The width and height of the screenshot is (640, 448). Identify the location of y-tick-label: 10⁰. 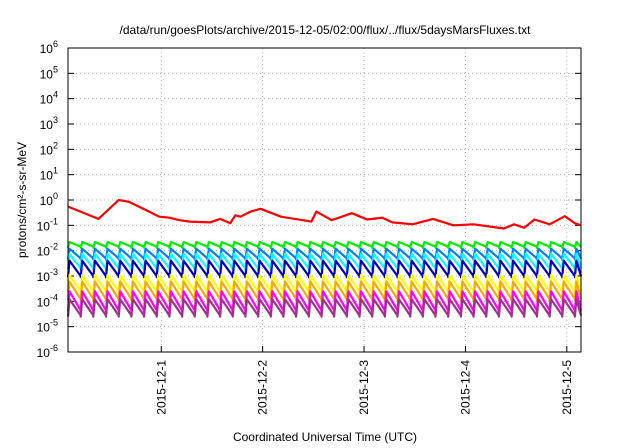
(49, 199).